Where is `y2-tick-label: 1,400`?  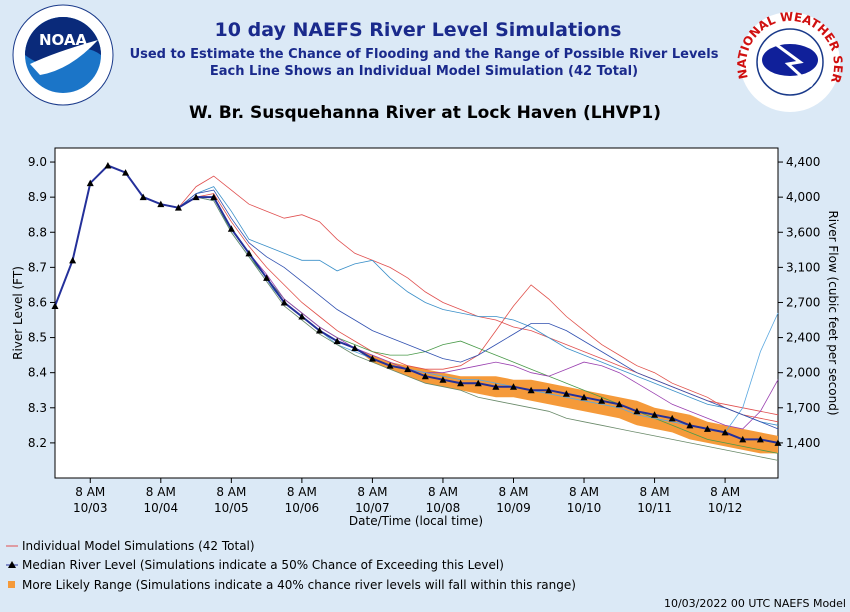
y2-tick-label: 1,400 is located at coordinates (803, 443).